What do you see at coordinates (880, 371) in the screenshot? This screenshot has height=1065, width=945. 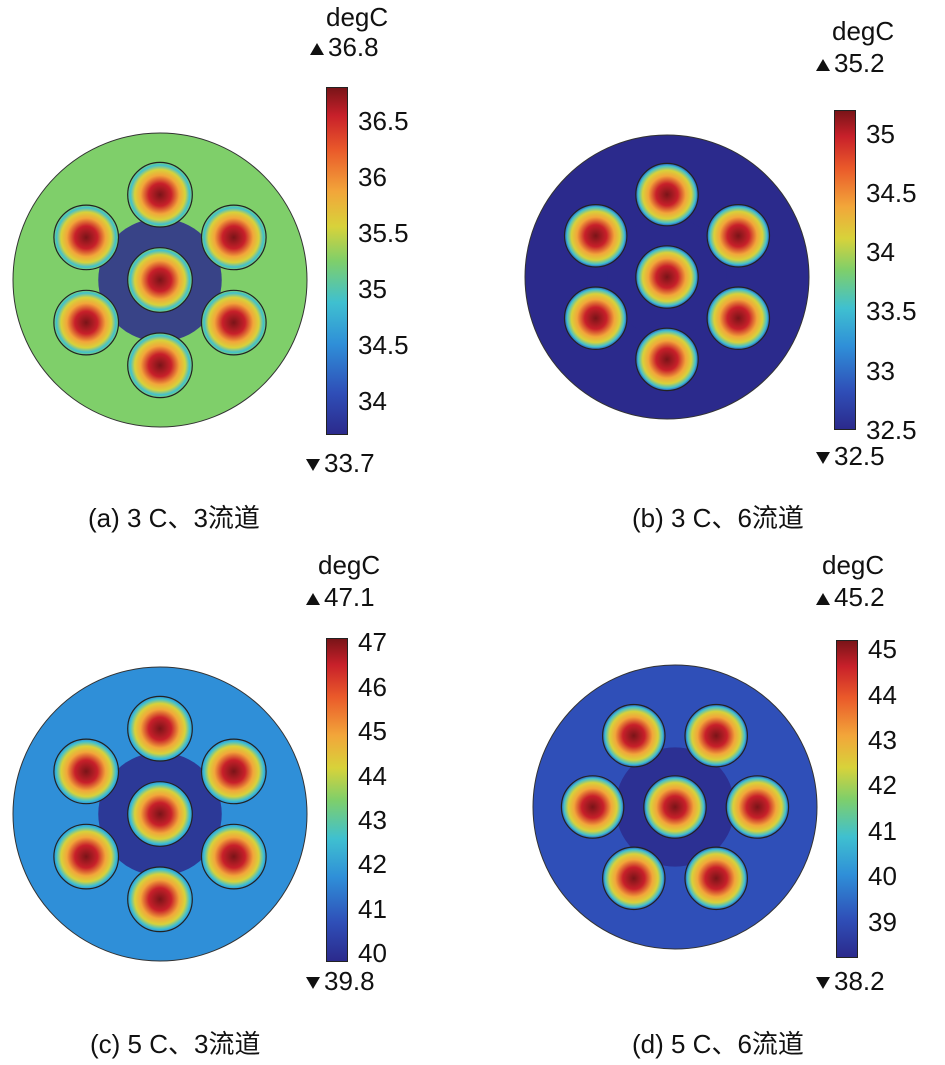 I see `colorbar-tick-label: 33` at bounding box center [880, 371].